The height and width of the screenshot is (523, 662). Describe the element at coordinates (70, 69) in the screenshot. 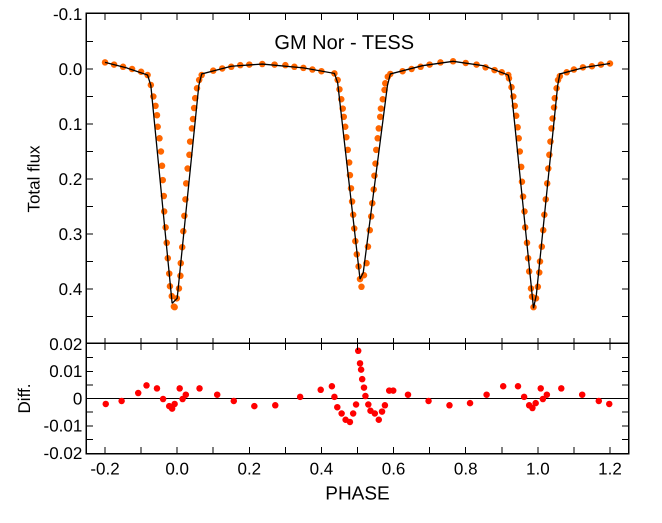

I see `y-tick-label: 0.0` at that location.